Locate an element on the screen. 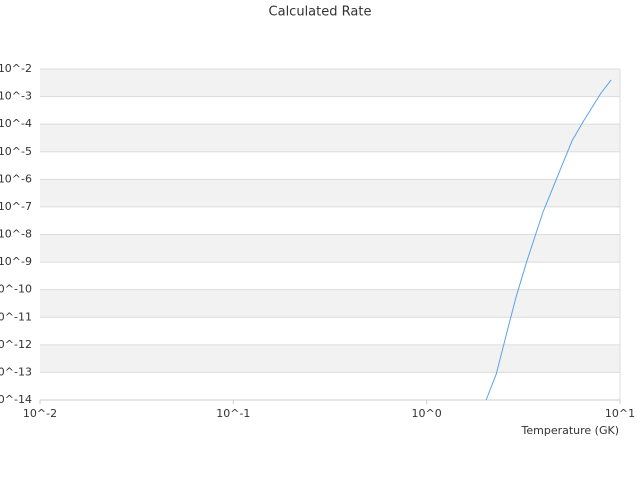 The height and width of the screenshot is (480, 640). y-tick-label: 10^-8 is located at coordinates (16, 234).